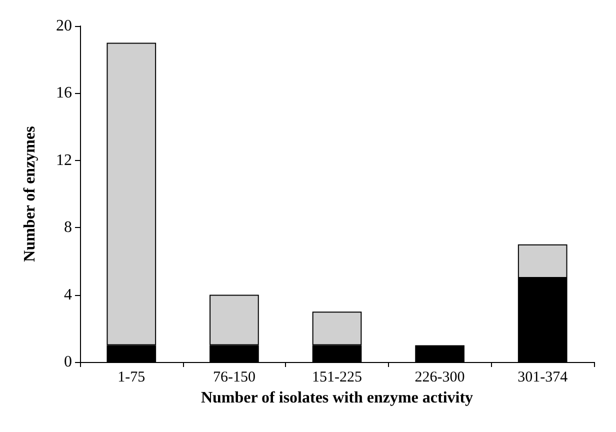 The width and height of the screenshot is (616, 432). Describe the element at coordinates (68, 362) in the screenshot. I see `y-tick-label: 0` at that location.